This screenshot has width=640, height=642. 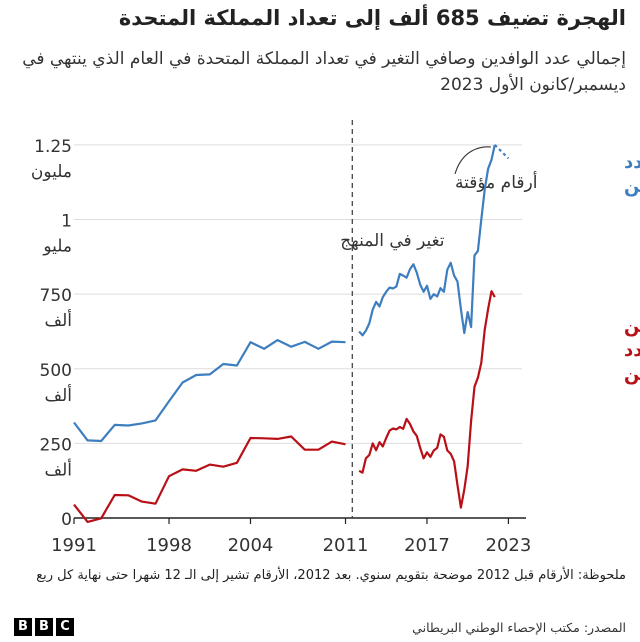 I want to click on x-tick-label: 2023, so click(x=509, y=545).